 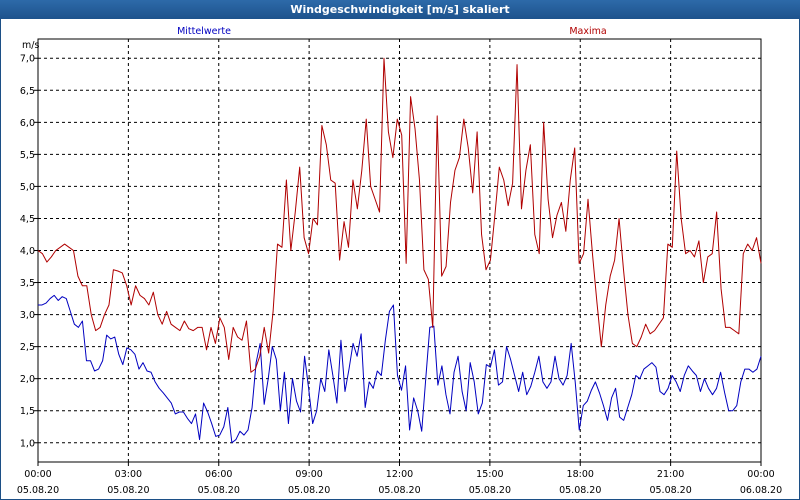 What do you see at coordinates (761, 490) in the screenshot?
I see `x-tick-date: 06.08.20` at bounding box center [761, 490].